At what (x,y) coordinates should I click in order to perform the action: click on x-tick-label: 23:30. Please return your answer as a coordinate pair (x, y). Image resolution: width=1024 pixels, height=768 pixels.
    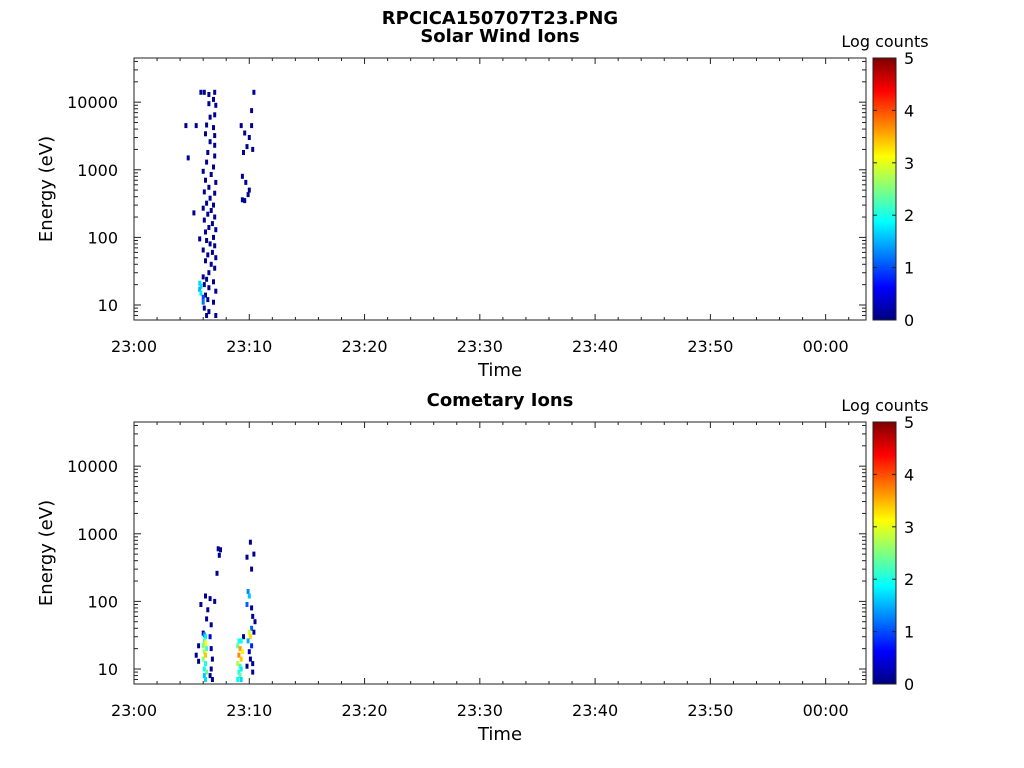
    Looking at the image, I should click on (480, 346).